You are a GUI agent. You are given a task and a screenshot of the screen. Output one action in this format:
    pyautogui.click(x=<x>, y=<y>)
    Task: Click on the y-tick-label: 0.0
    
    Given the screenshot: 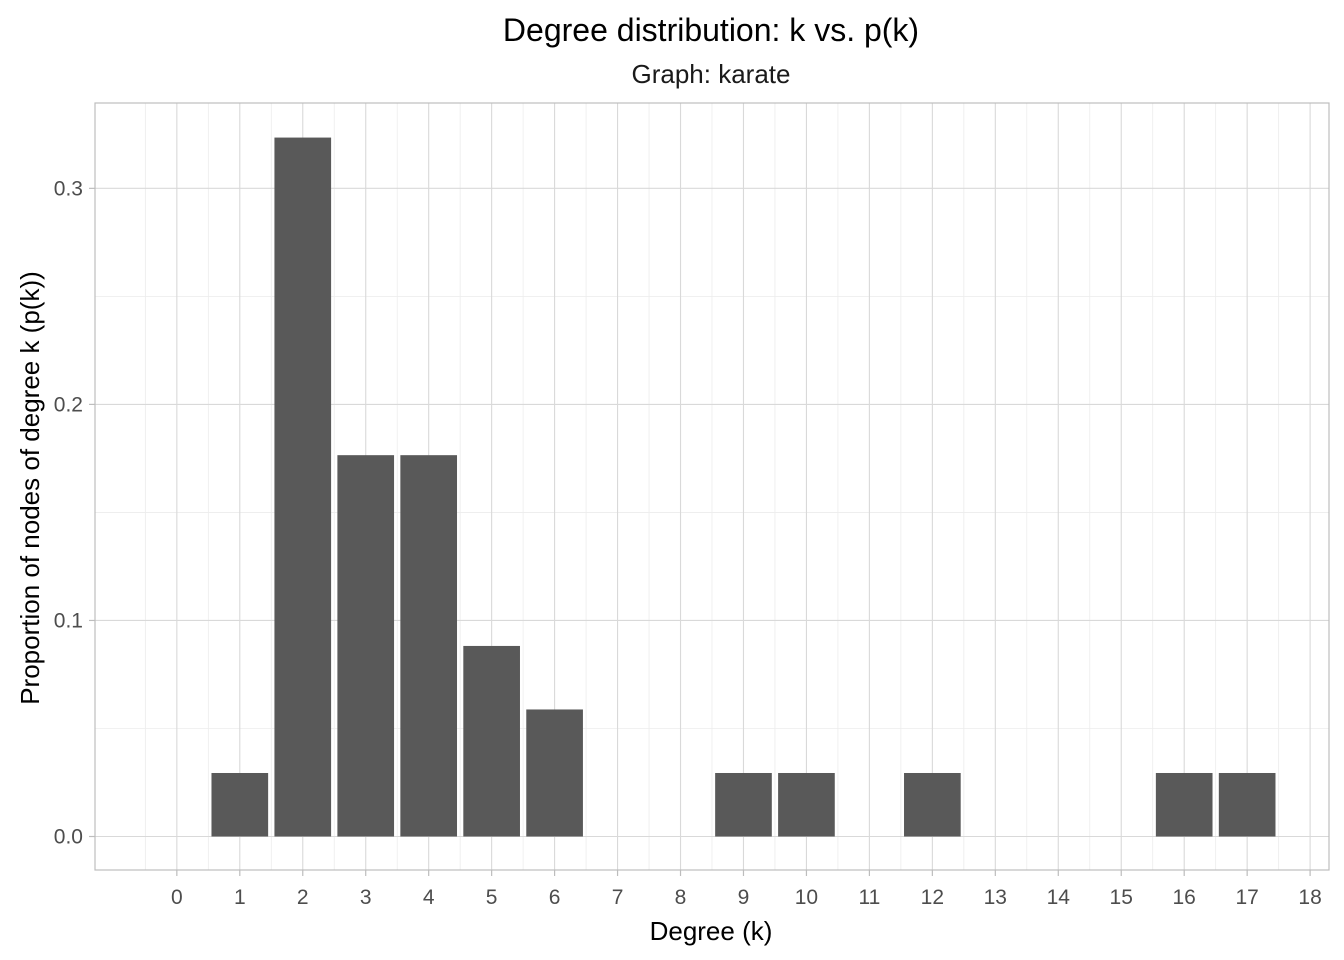 What is the action you would take?
    pyautogui.click(x=68, y=837)
    